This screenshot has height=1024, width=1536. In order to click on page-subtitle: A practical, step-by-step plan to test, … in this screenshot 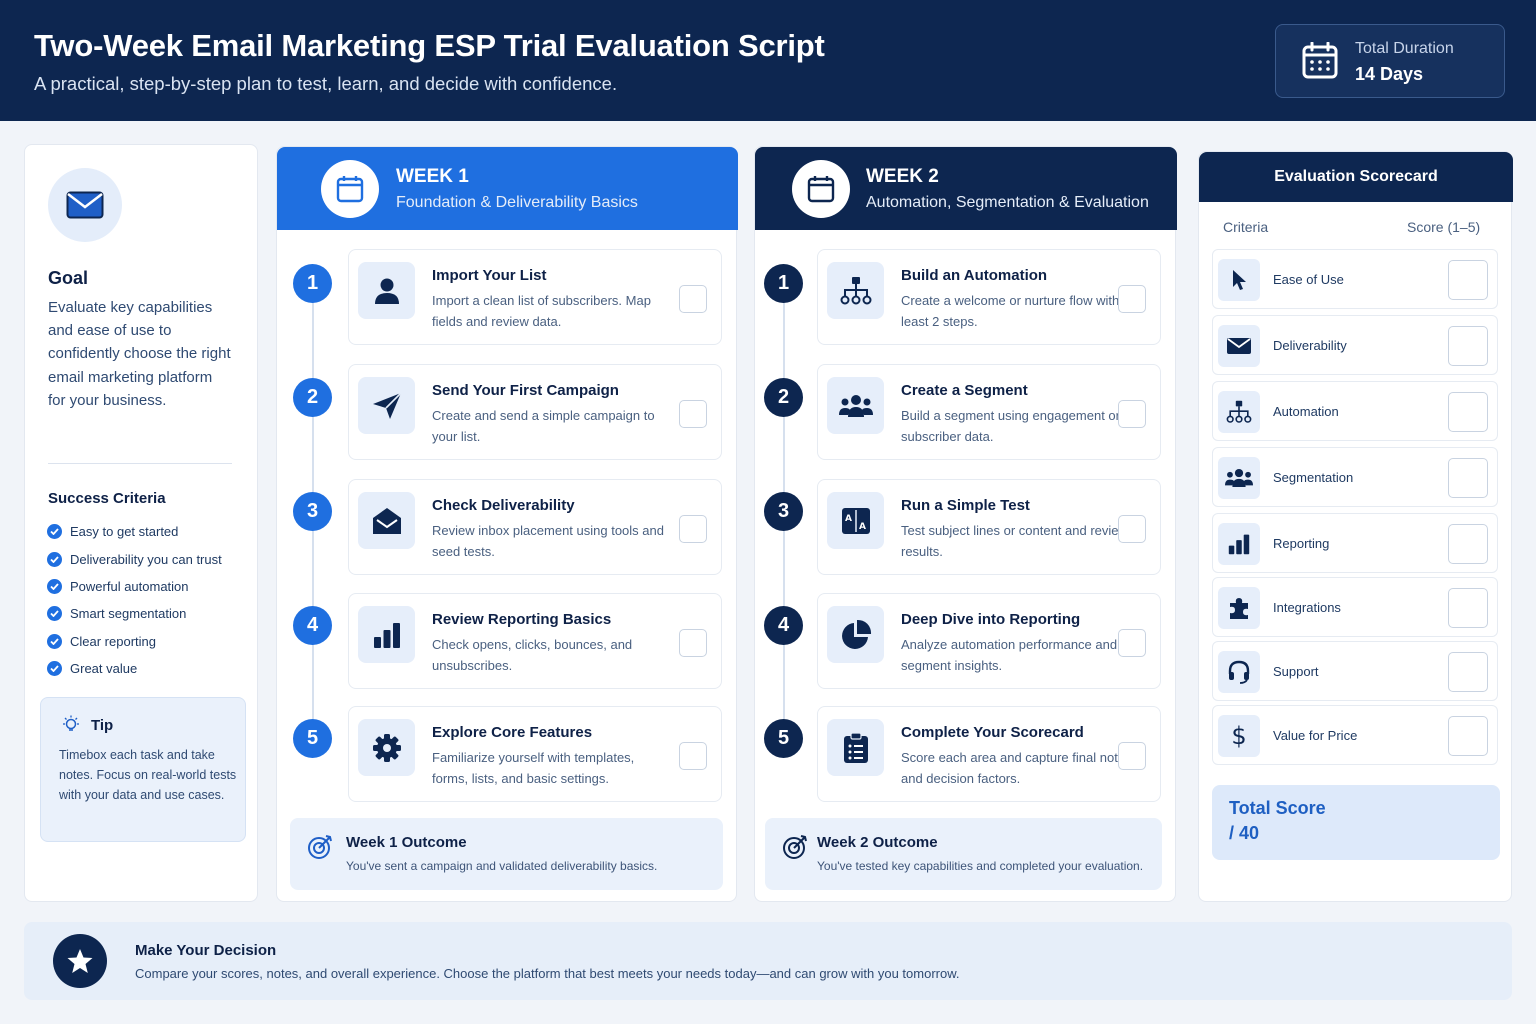, I will do `click(326, 83)`.